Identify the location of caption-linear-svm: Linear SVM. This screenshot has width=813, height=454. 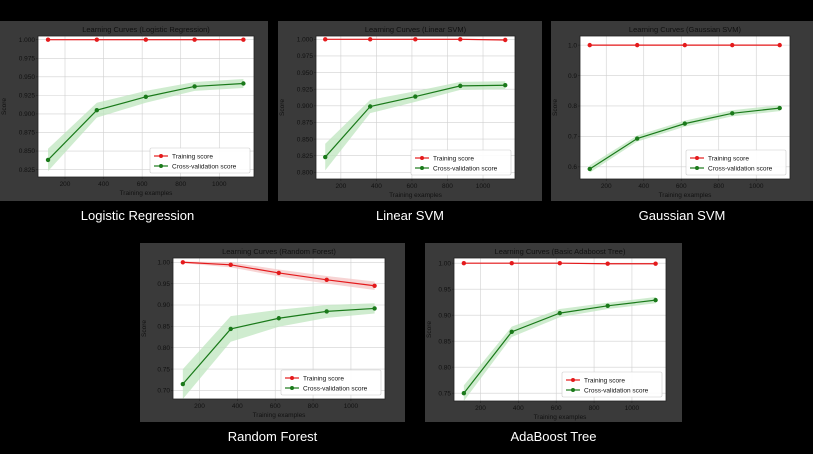
(410, 215).